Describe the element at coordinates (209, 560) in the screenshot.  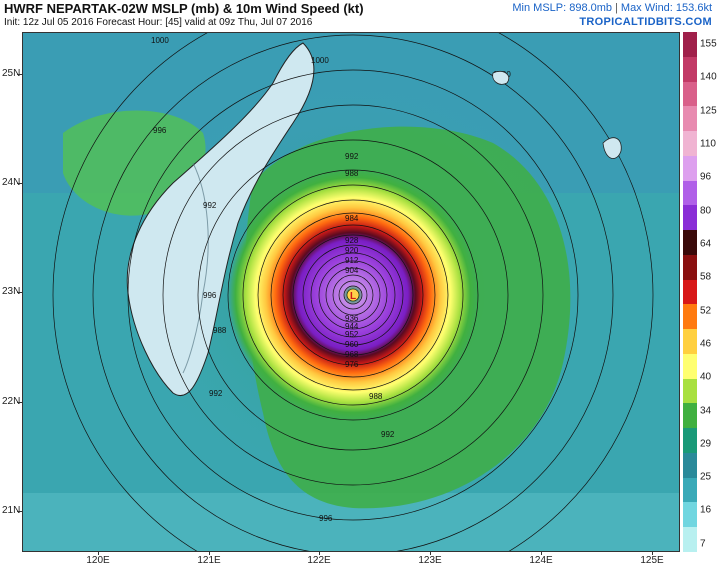
I see `lon-label-121e: 121E` at that location.